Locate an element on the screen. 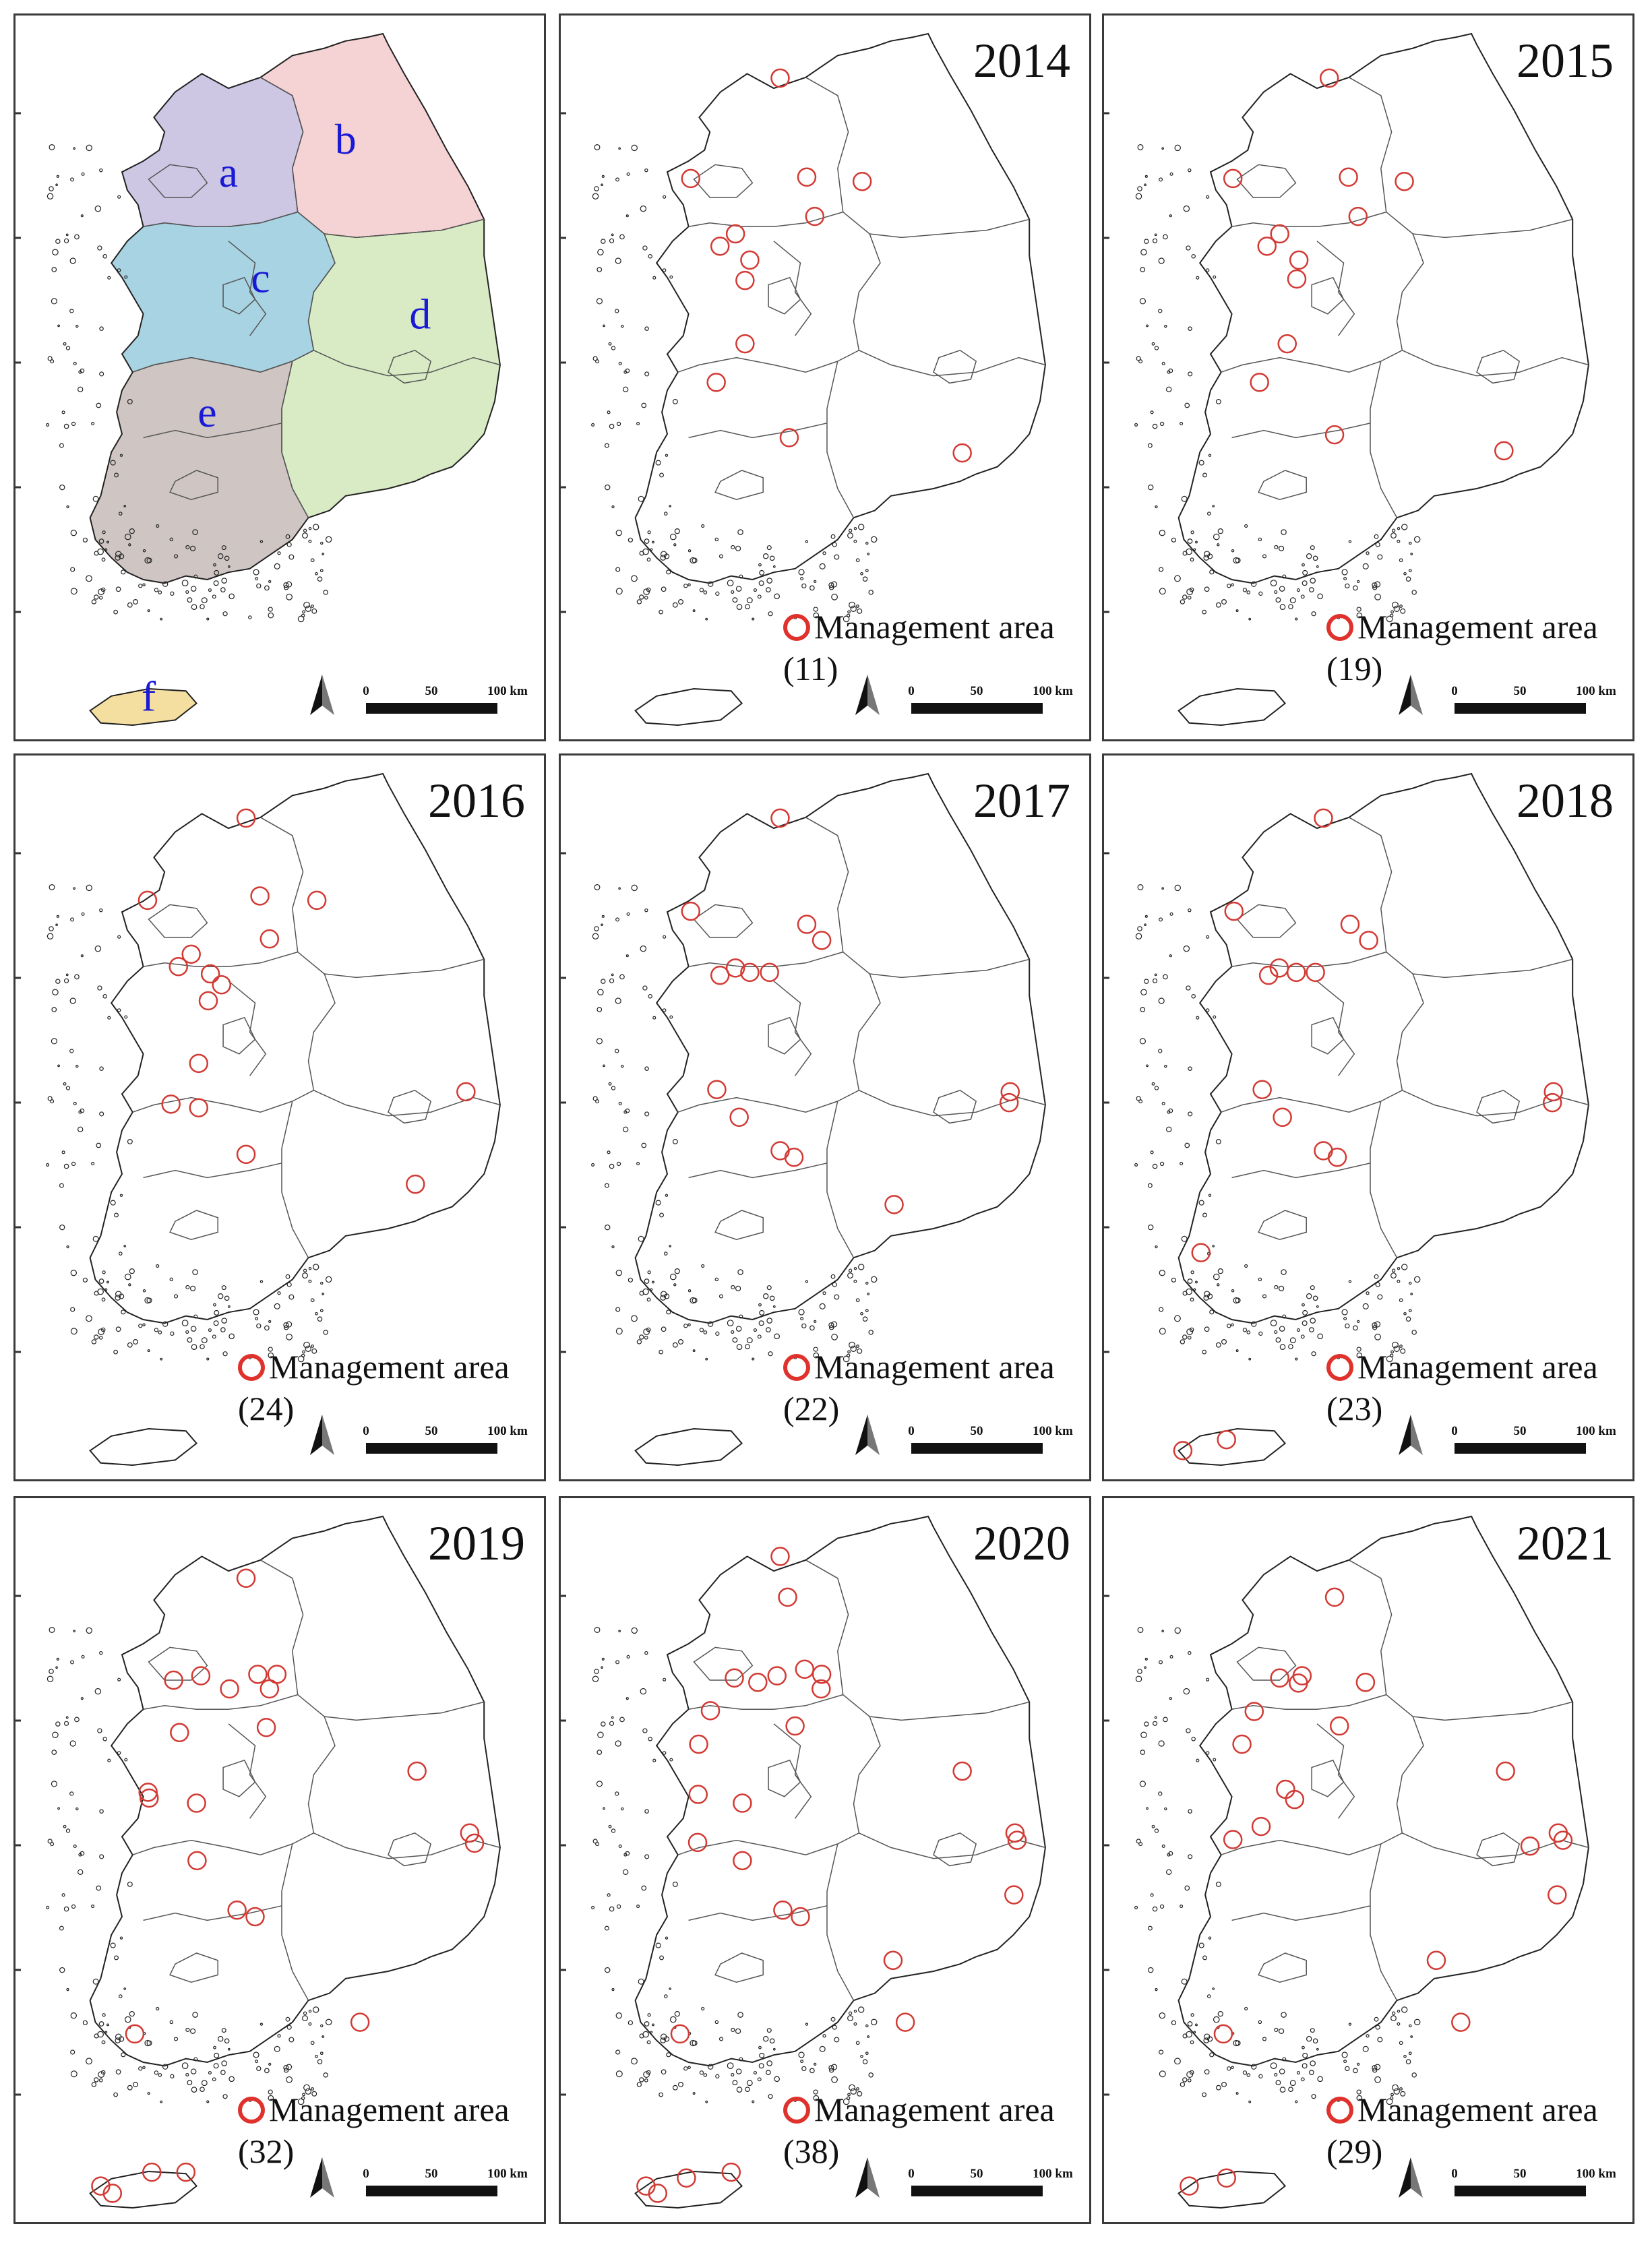 Image resolution: width=1652 pixels, height=2253 pixels. korea-map: 0 50 100 km is located at coordinates (1360, 1862).